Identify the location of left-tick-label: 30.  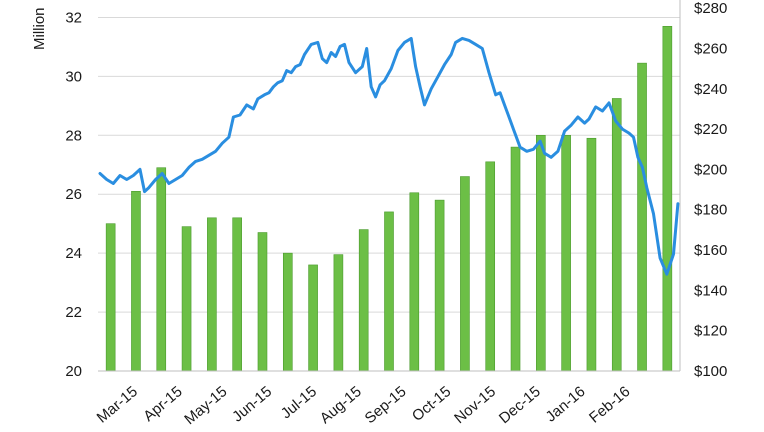
(73, 76).